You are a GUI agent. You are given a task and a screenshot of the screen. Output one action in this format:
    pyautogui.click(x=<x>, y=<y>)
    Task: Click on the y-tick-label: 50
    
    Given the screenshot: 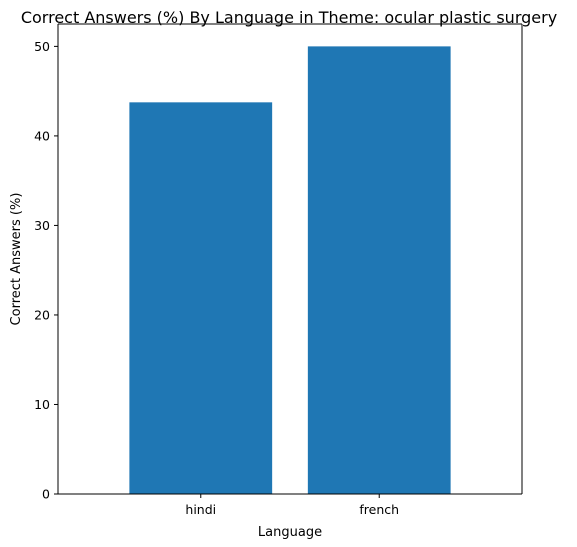 What is the action you would take?
    pyautogui.click(x=42, y=46)
    